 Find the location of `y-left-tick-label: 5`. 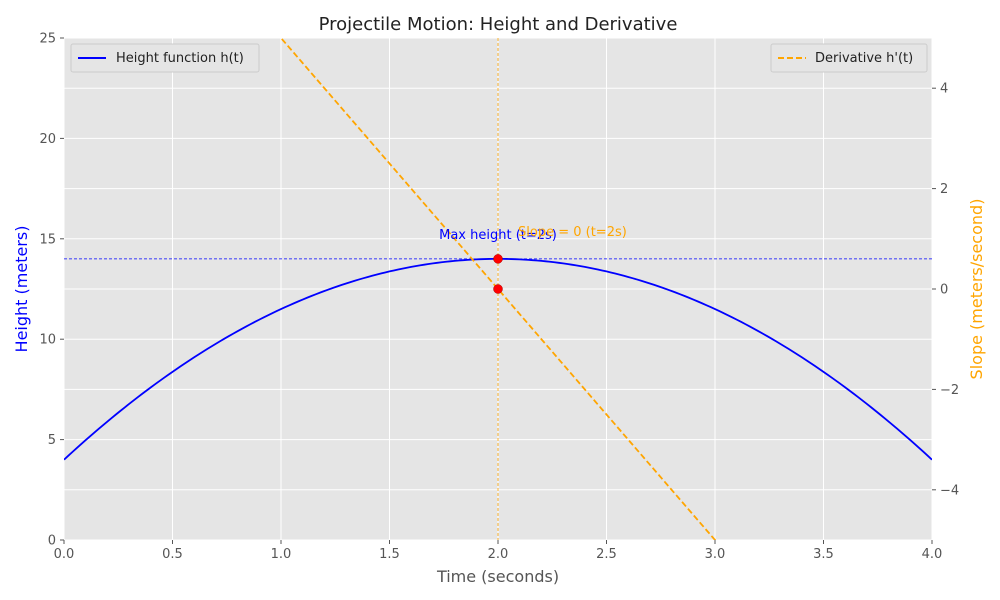

y-left-tick-label: 5 is located at coordinates (52, 440).